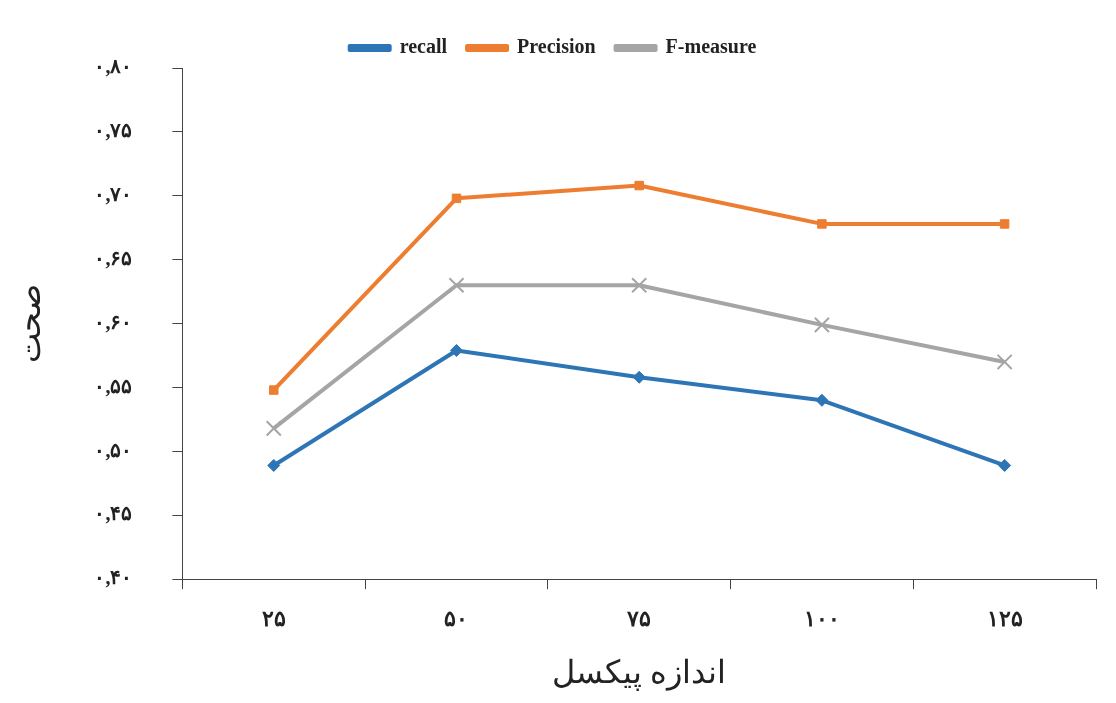  Describe the element at coordinates (456, 619) in the screenshot. I see `x-tick-label: ۵۰` at that location.